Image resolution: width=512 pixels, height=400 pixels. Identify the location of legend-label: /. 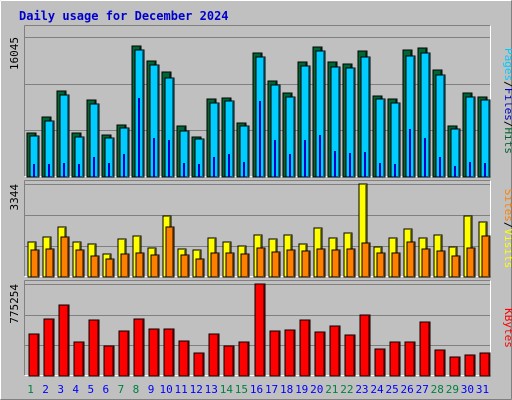
(507, 124).